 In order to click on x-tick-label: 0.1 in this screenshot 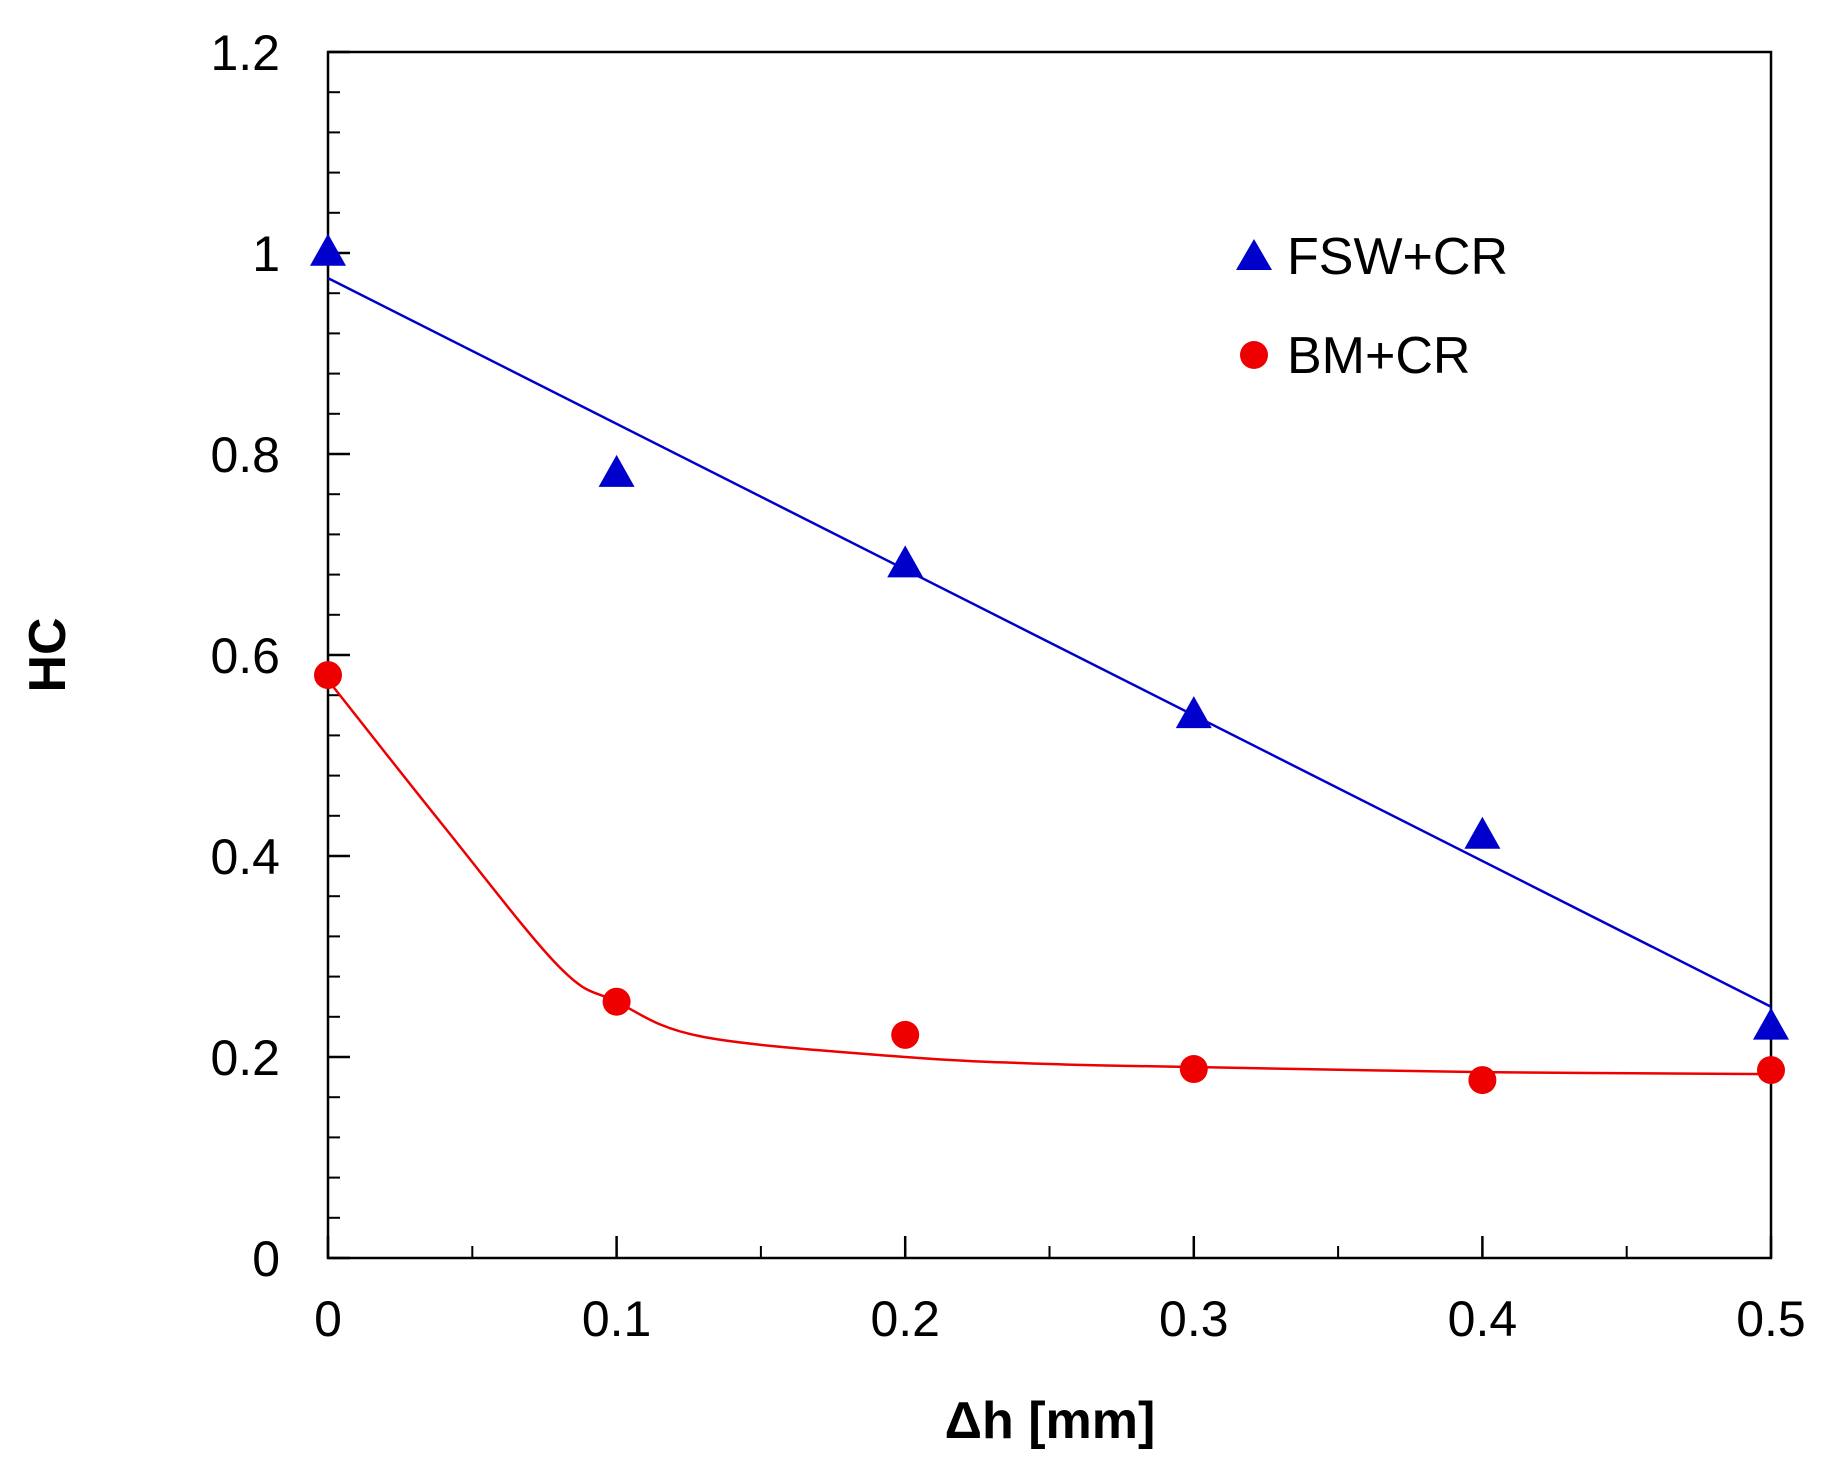, I will do `click(617, 1319)`.